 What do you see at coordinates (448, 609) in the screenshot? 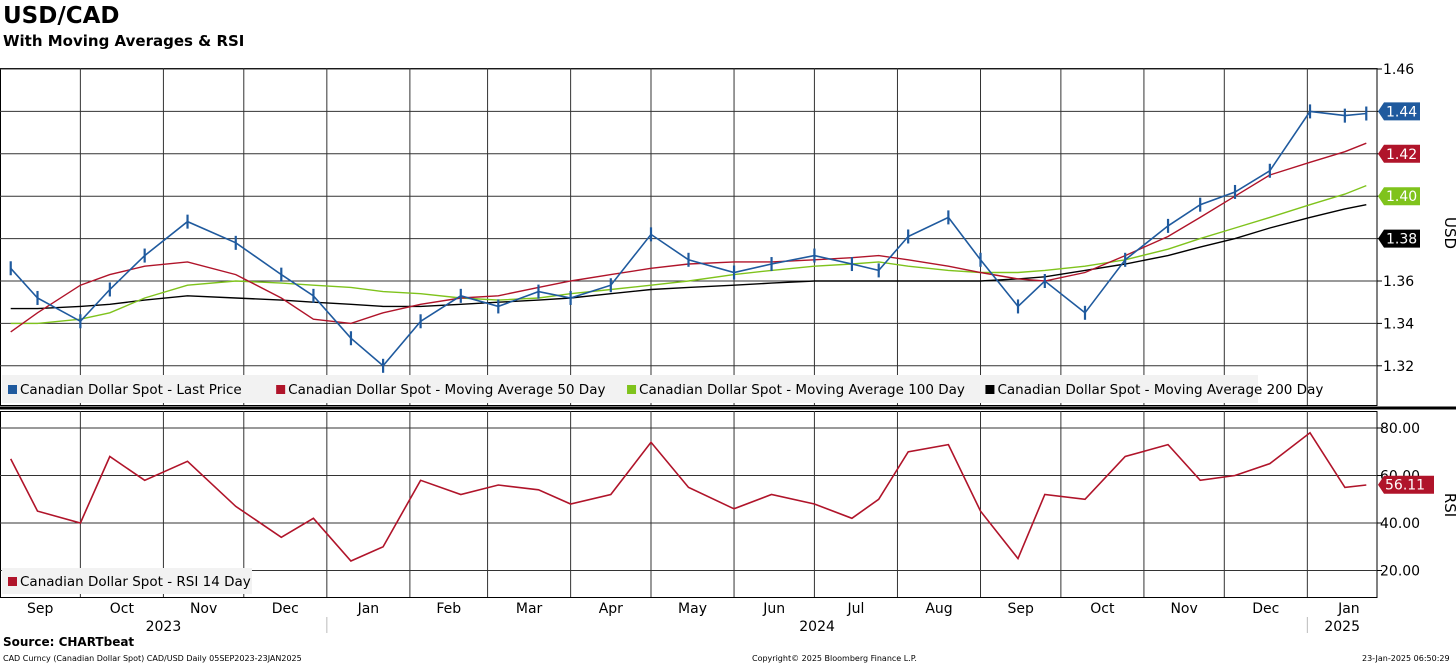
I see `x-tick-label-month: Feb` at bounding box center [448, 609].